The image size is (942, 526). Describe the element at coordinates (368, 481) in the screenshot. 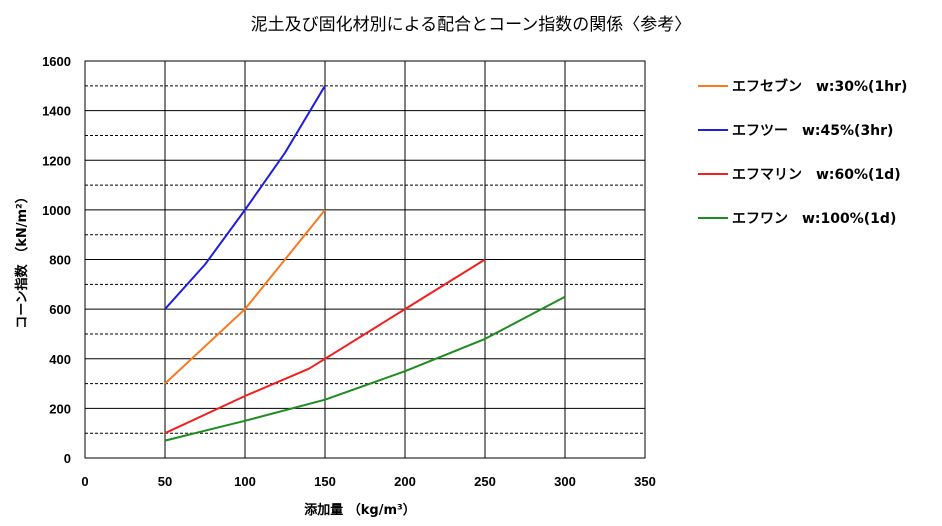

I see `x-tick-labels: 0 50 100 150 200 250 300 350` at that location.